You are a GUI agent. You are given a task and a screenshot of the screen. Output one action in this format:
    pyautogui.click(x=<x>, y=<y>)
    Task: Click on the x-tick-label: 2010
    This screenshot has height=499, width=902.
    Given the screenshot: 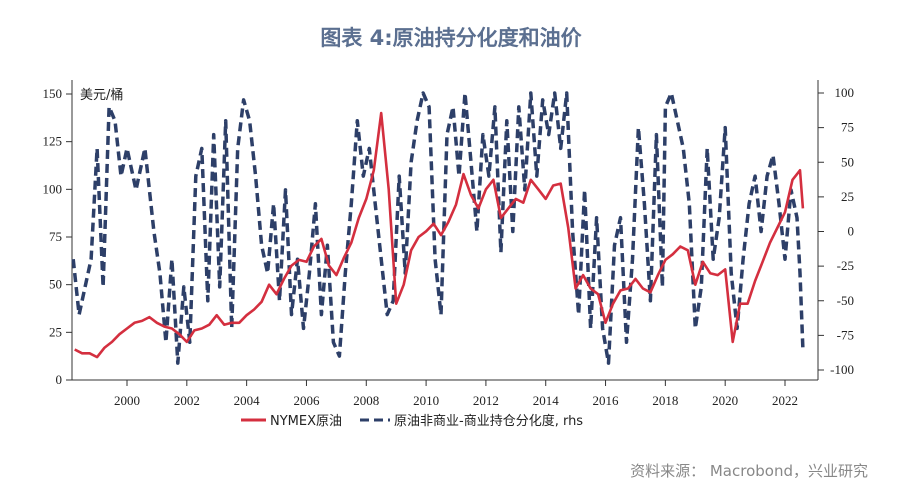 What is the action you would take?
    pyautogui.click(x=426, y=400)
    